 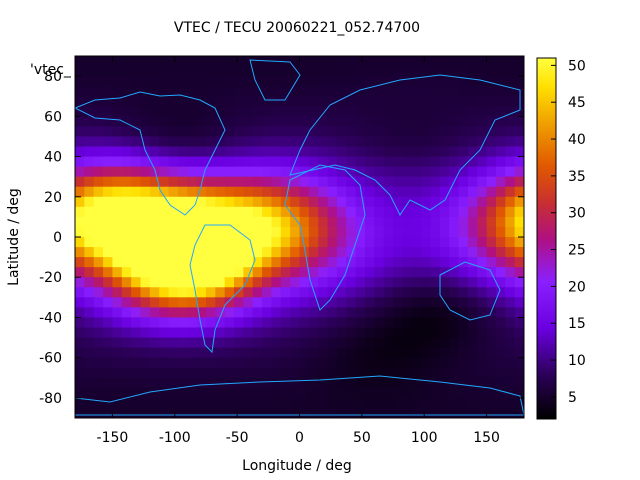 I want to click on colorbar, so click(x=546, y=238).